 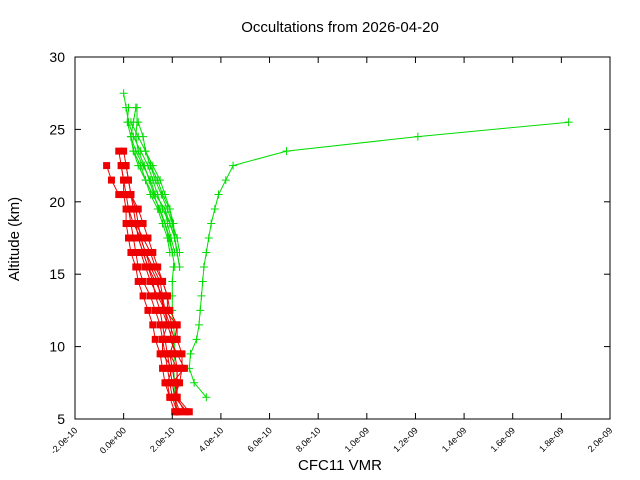 What do you see at coordinates (211, 439) in the screenshot?
I see `x-tick-label: 4.0e-10` at bounding box center [211, 439].